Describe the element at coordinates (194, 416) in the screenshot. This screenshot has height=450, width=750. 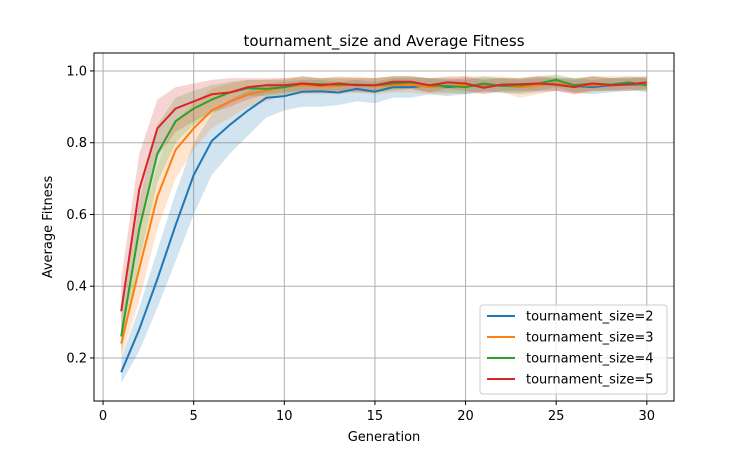
I see `x-tick-label: 5` at that location.